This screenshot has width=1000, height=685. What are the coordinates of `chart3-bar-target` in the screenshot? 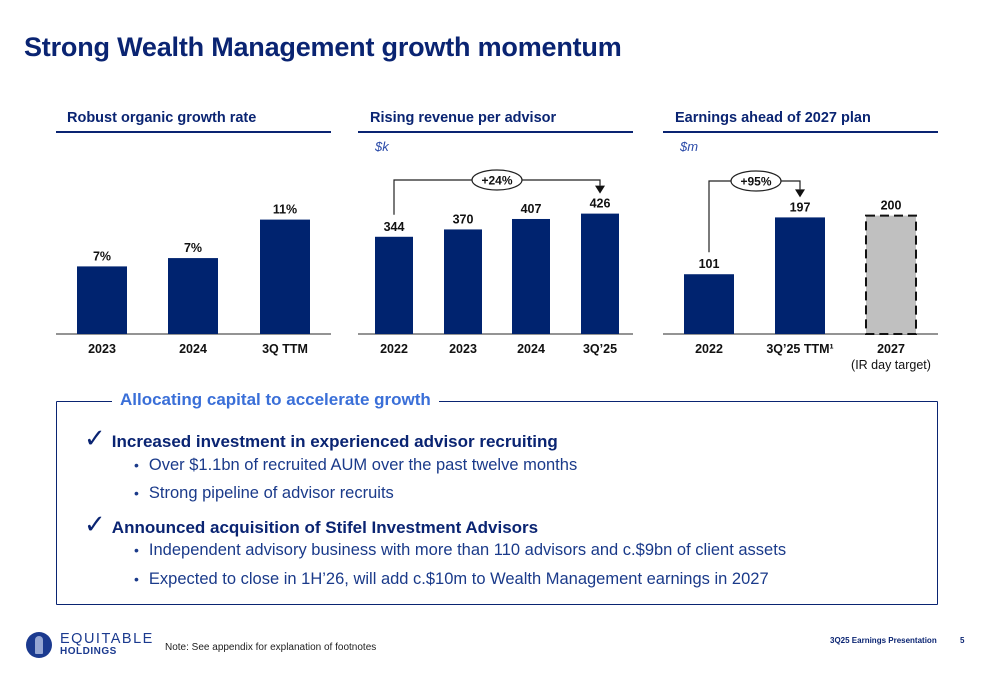 It's located at (891, 275).